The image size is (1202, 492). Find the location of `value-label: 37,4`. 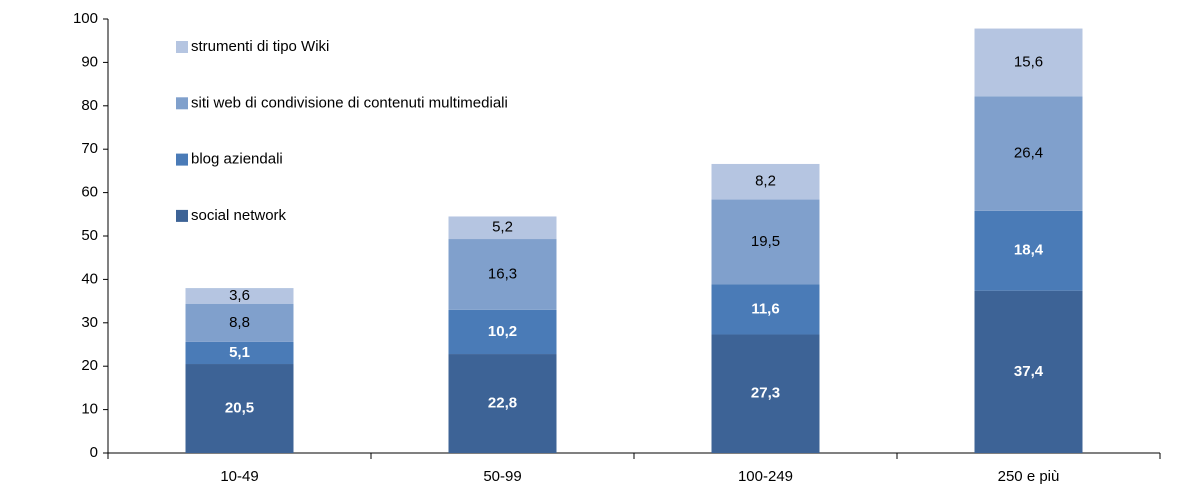

value-label: 37,4 is located at coordinates (1029, 371).